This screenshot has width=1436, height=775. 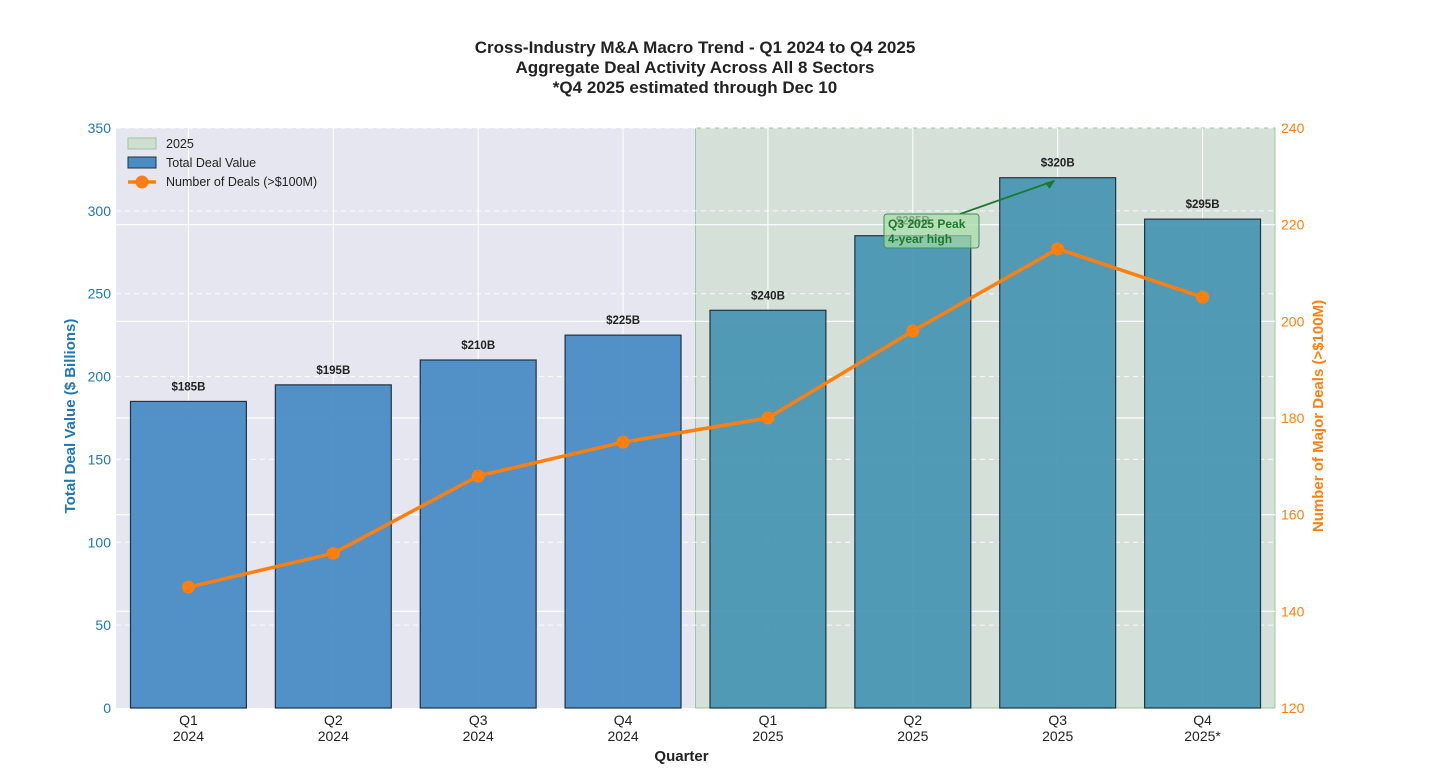 What do you see at coordinates (1293, 515) in the screenshot?
I see `y2-tick-label: 160` at bounding box center [1293, 515].